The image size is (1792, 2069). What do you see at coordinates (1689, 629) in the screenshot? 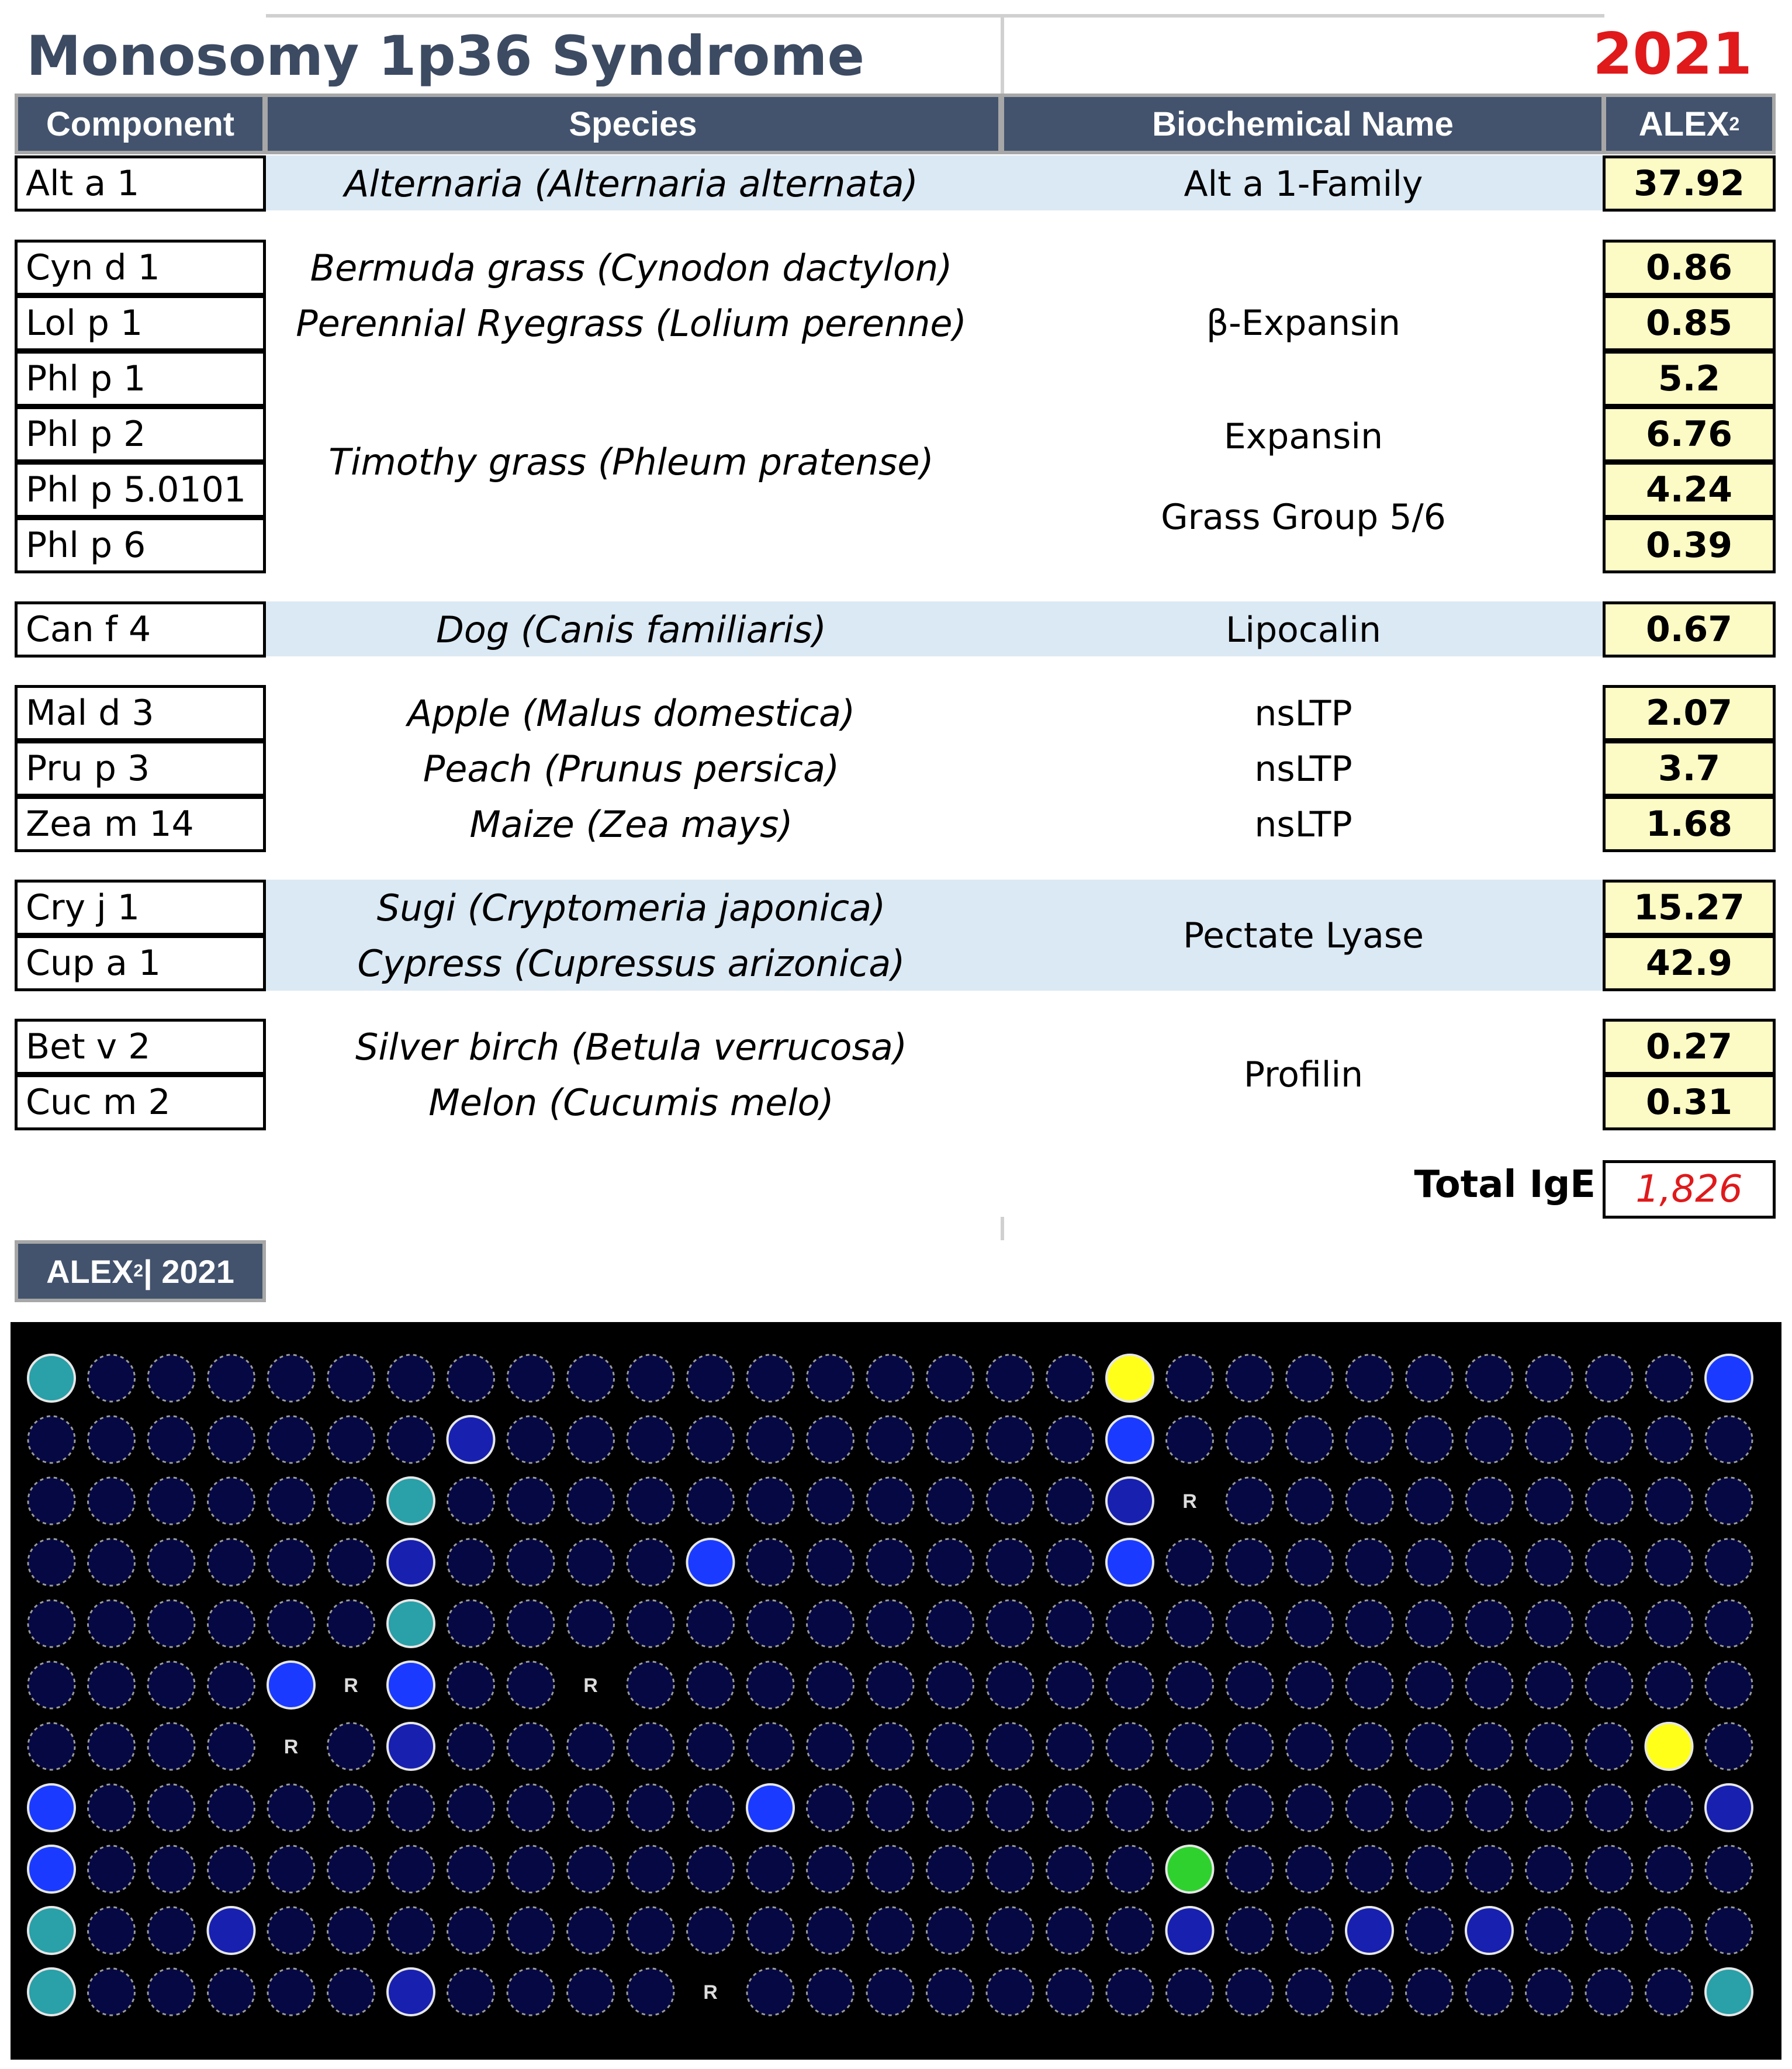
I see `alex-value-cell: 0.67` at bounding box center [1689, 629].